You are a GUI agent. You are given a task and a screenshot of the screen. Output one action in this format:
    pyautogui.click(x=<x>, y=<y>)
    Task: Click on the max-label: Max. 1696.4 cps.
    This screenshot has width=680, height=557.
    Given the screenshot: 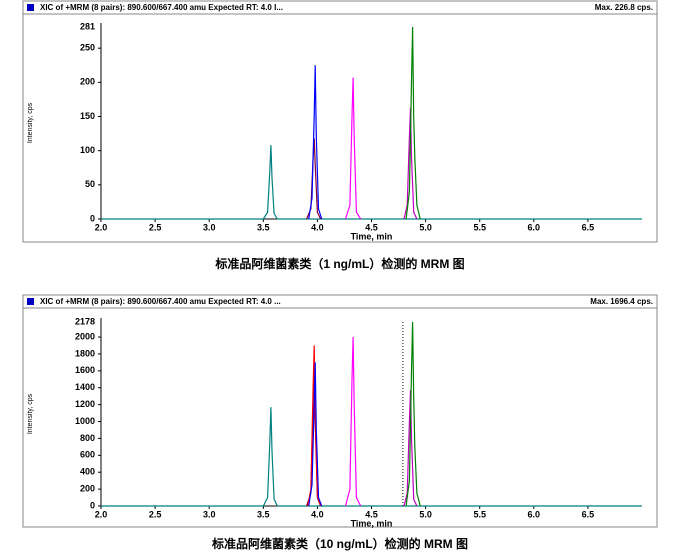 What is the action you would take?
    pyautogui.click(x=621, y=301)
    